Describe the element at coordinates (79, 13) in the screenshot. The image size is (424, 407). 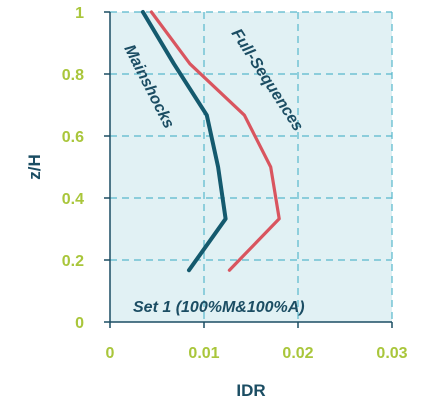
I see `y-tick-label: 1` at that location.